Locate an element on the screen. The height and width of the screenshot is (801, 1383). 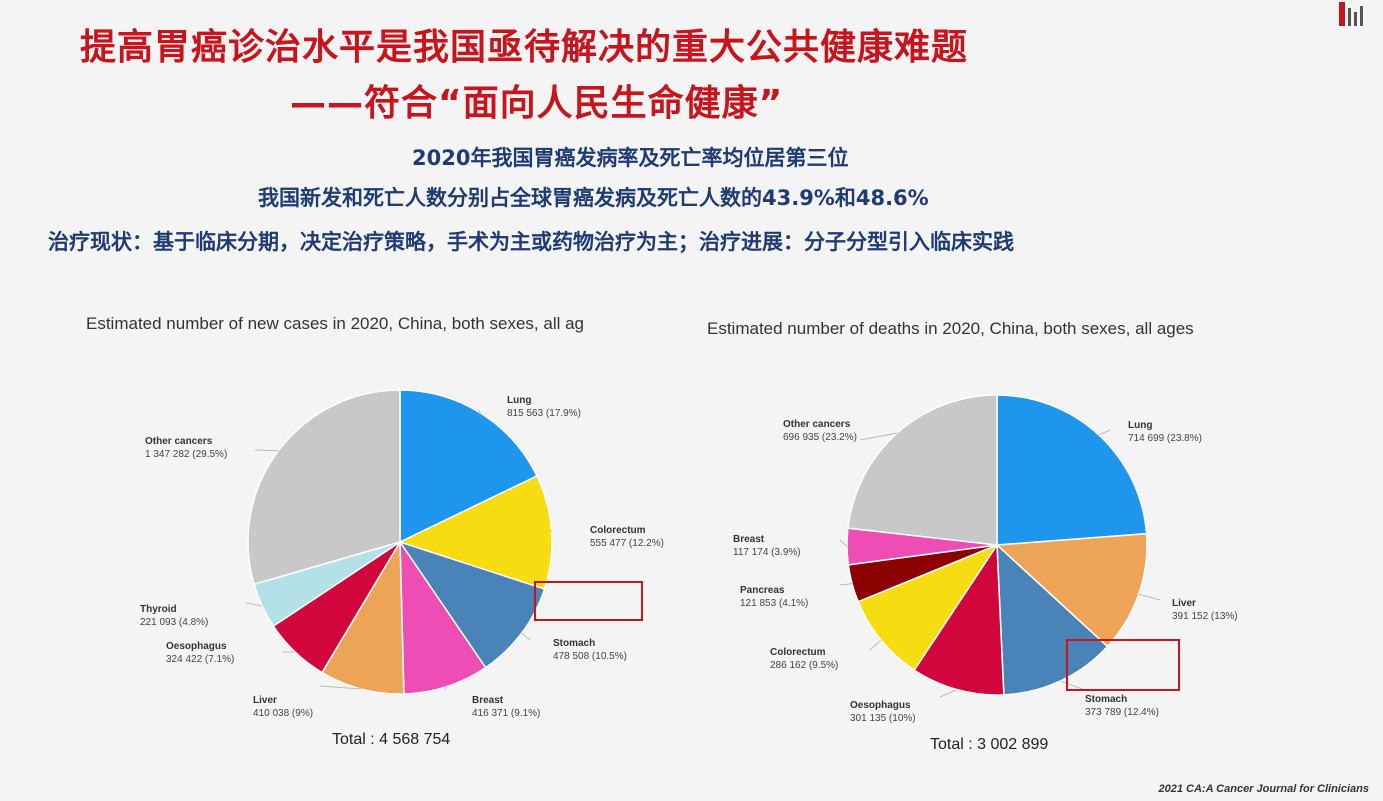
institution-logo-icon is located at coordinates (1351, 14).